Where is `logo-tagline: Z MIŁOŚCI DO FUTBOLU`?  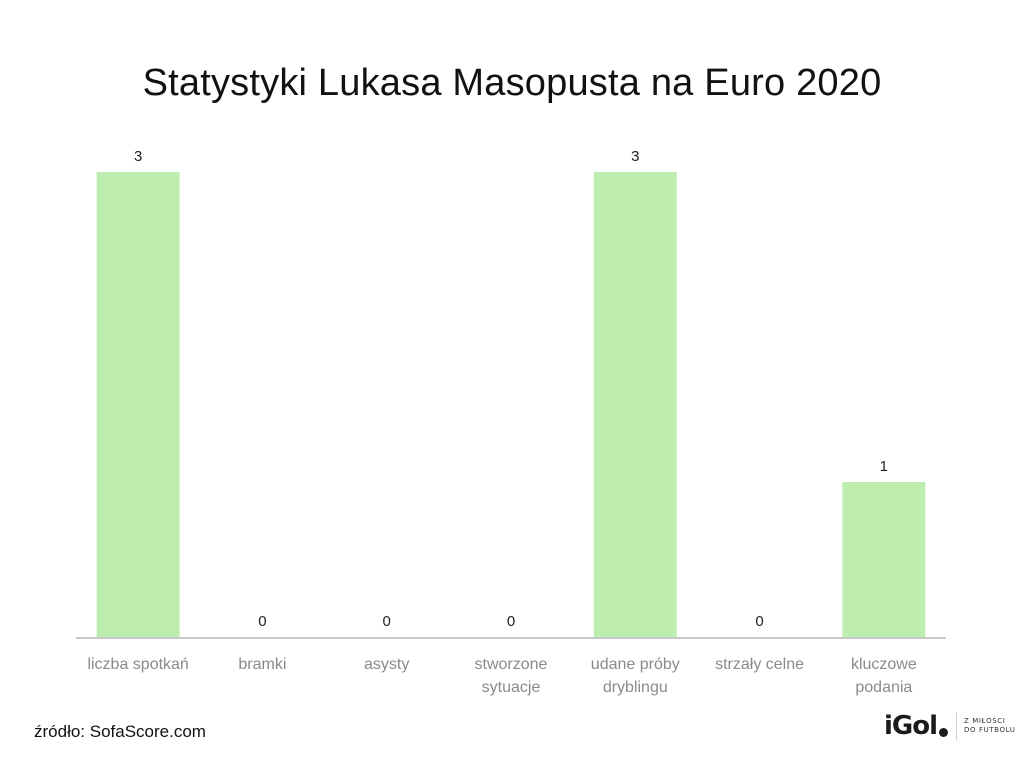
logo-tagline: Z MIŁOŚCI DO FUTBOLU is located at coordinates (989, 726).